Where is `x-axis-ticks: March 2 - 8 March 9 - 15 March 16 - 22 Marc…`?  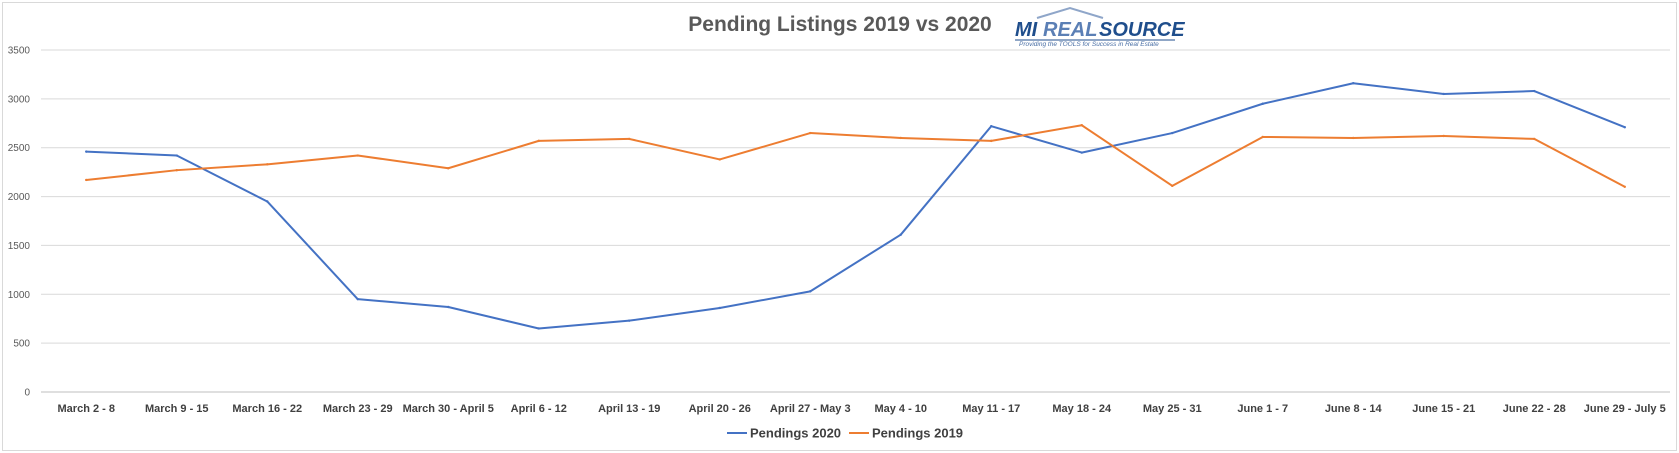 x-axis-ticks: March 2 - 8 March 9 - 15 March 16 - 22 Marc… is located at coordinates (862, 409).